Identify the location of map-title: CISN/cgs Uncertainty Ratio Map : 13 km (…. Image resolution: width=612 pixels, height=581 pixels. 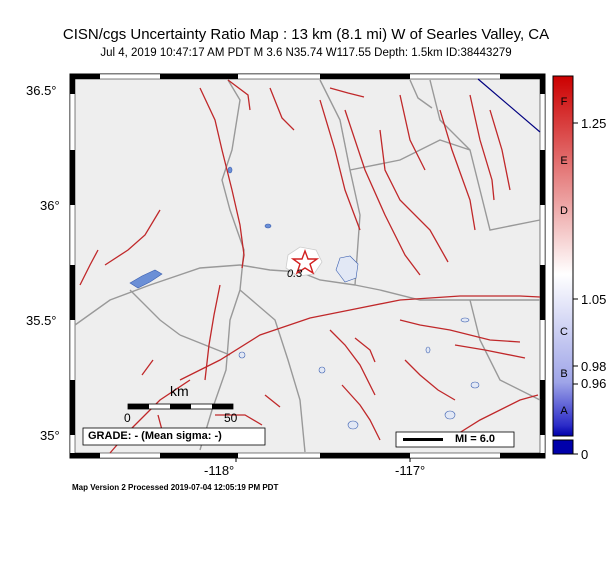
(306, 34).